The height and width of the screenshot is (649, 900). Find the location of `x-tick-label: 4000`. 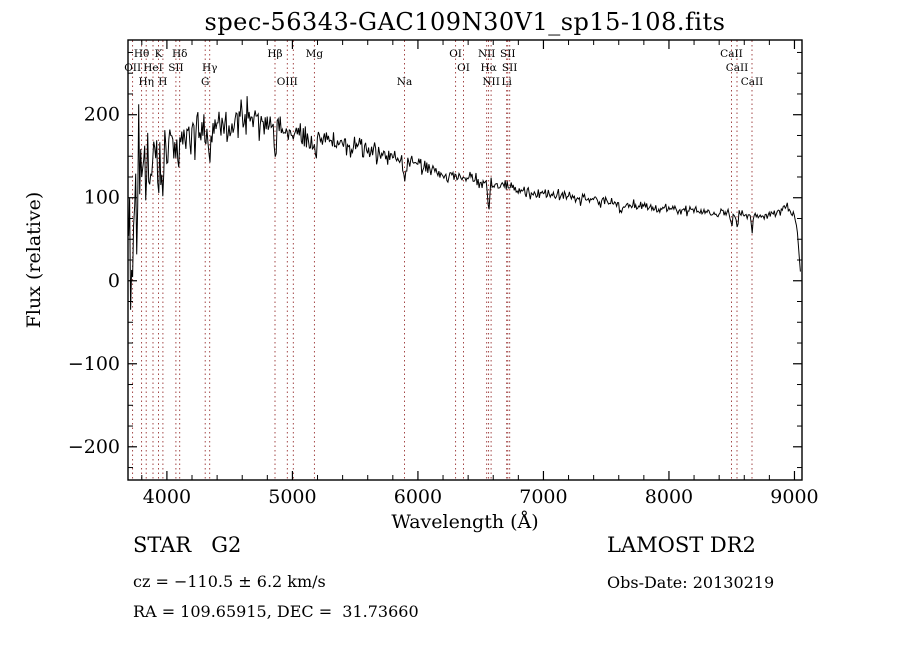

x-tick-label: 4000 is located at coordinates (167, 497).